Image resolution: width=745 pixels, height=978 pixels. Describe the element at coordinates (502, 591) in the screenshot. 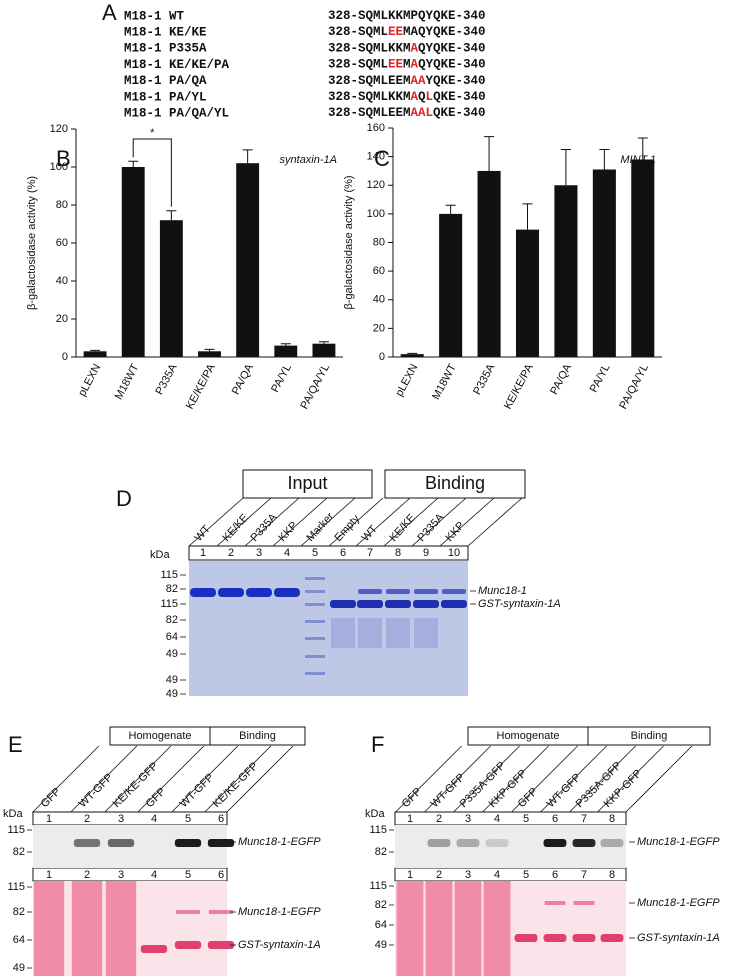

I see `band-label: Munc18-1` at that location.